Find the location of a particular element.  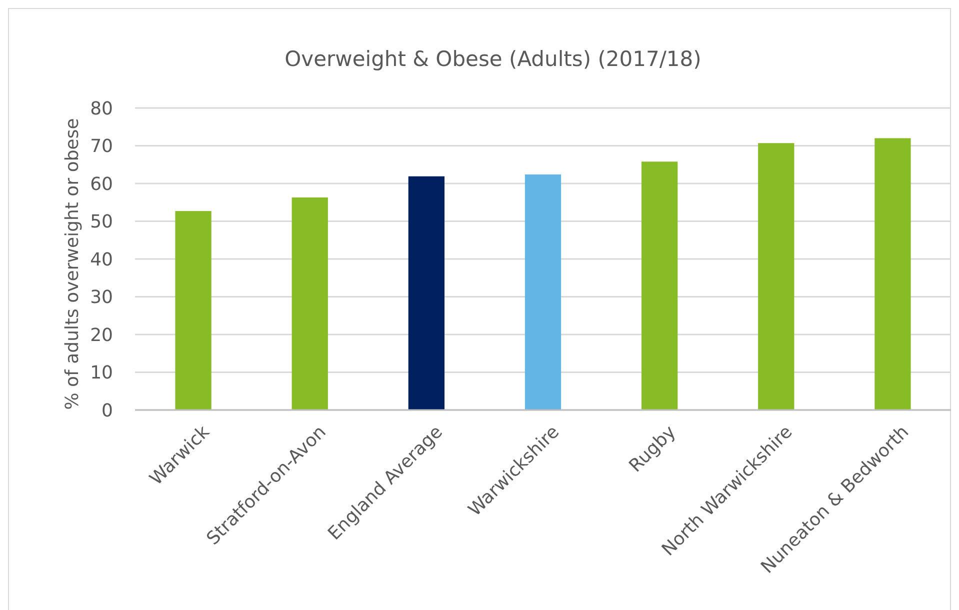

y-axis-title: % of adults overweight or obese is located at coordinates (72, 264).